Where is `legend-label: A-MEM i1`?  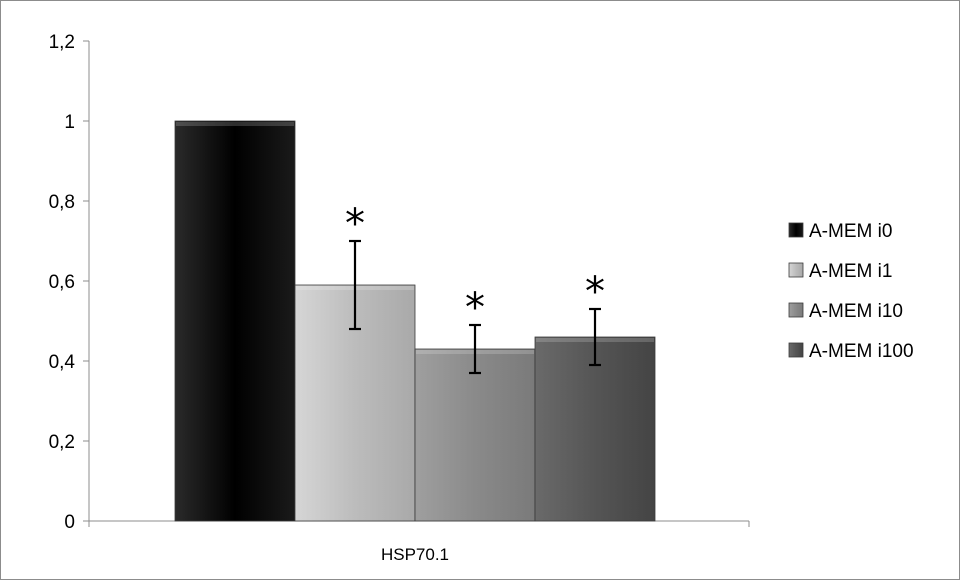
legend-label: A-MEM i1 is located at coordinates (850, 271).